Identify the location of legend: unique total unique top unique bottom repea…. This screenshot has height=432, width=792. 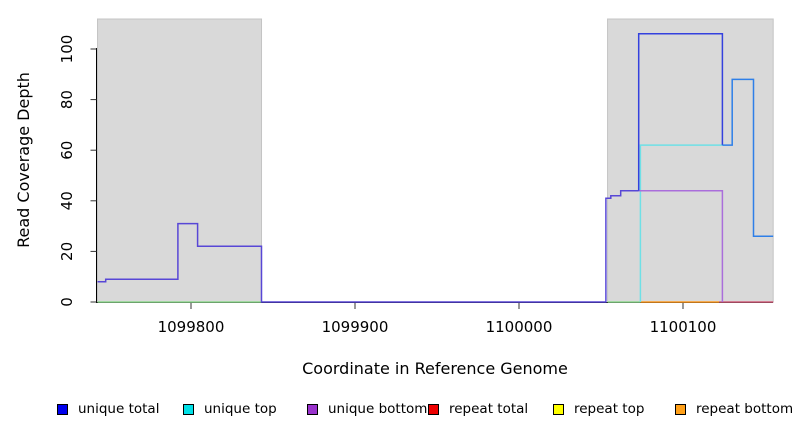
(396, 411).